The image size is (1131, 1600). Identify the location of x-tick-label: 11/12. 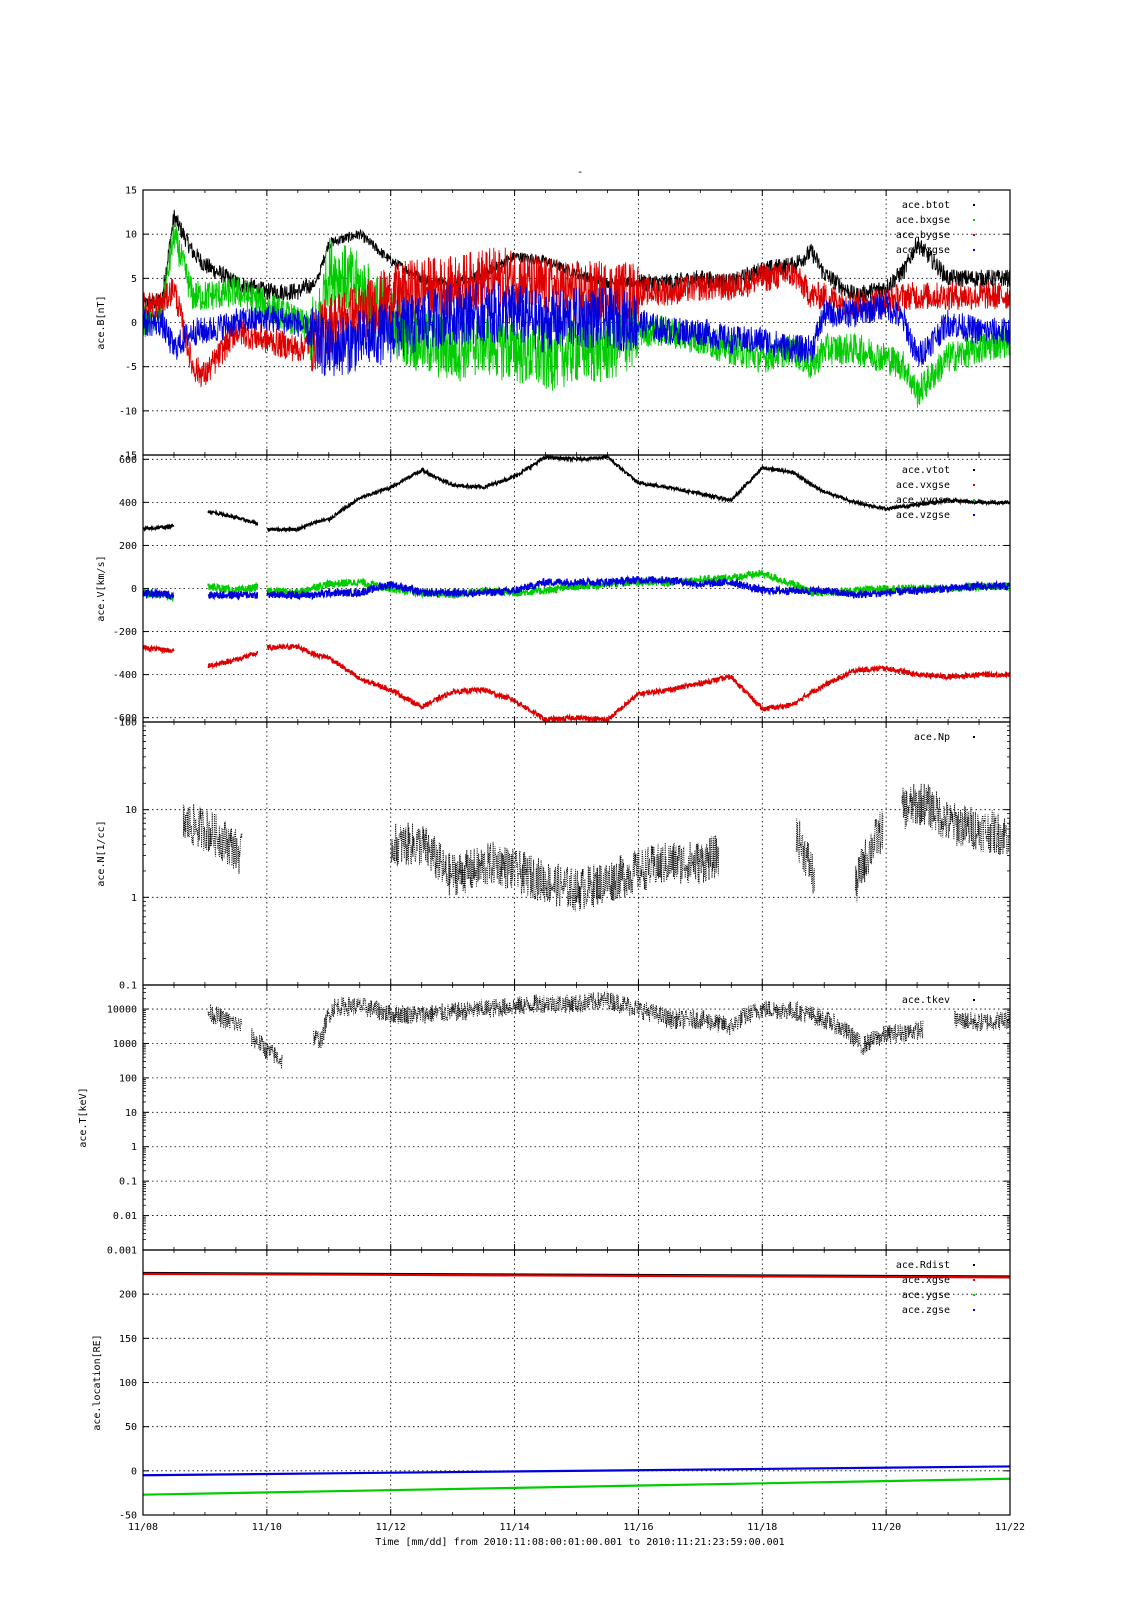
(391, 1527).